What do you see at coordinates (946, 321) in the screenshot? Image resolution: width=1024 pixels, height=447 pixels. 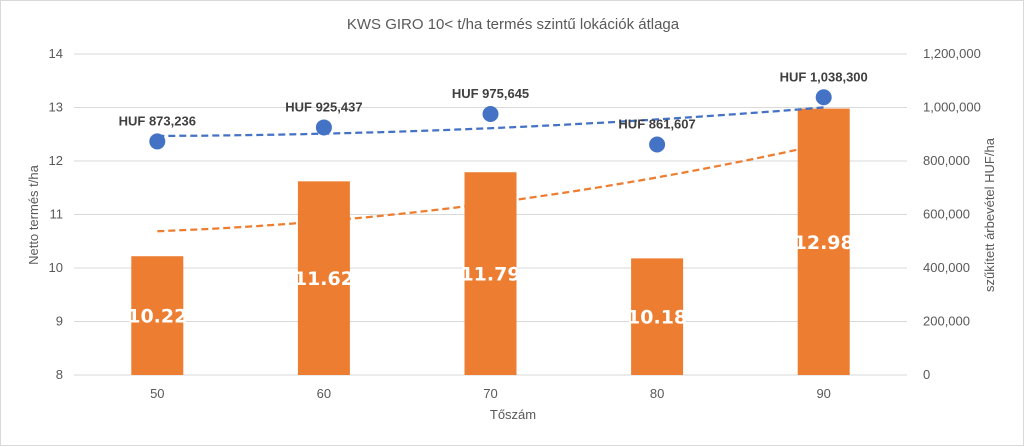 I see `y2-tick-label: 200,000` at bounding box center [946, 321].